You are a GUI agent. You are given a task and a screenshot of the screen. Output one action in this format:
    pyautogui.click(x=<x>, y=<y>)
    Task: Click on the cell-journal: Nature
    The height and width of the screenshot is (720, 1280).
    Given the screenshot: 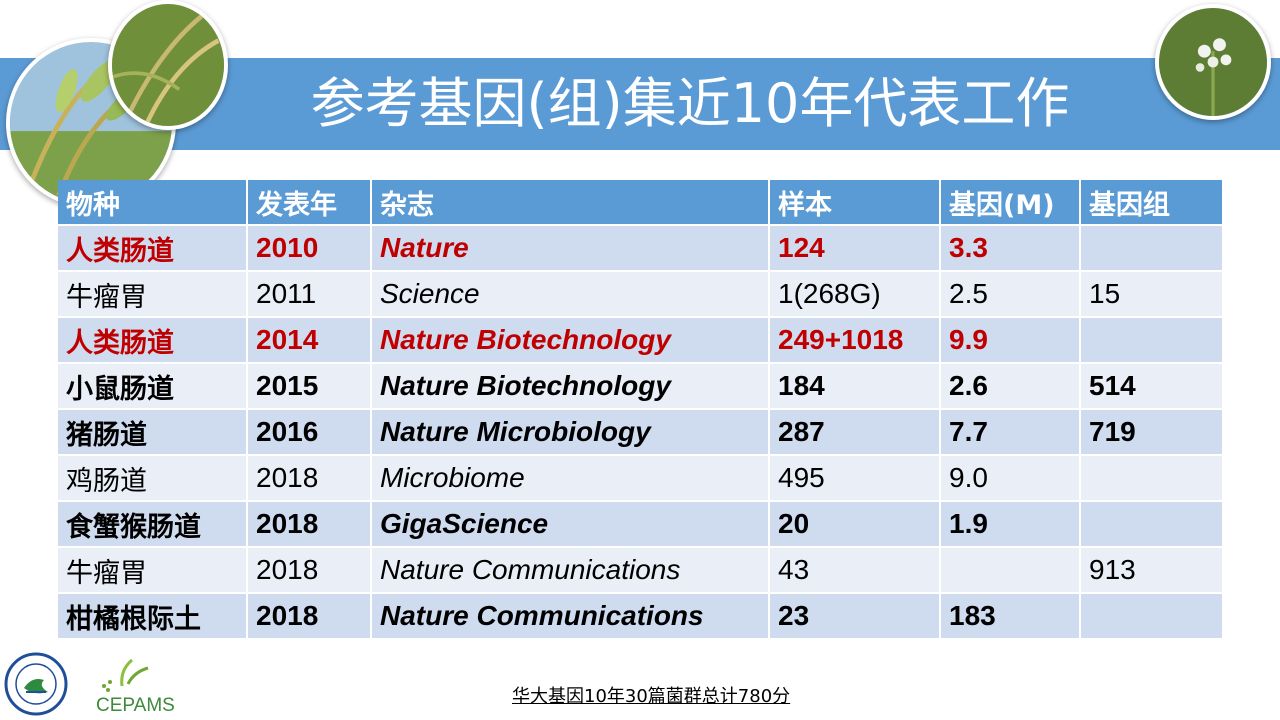 What is the action you would take?
    pyautogui.click(x=570, y=248)
    